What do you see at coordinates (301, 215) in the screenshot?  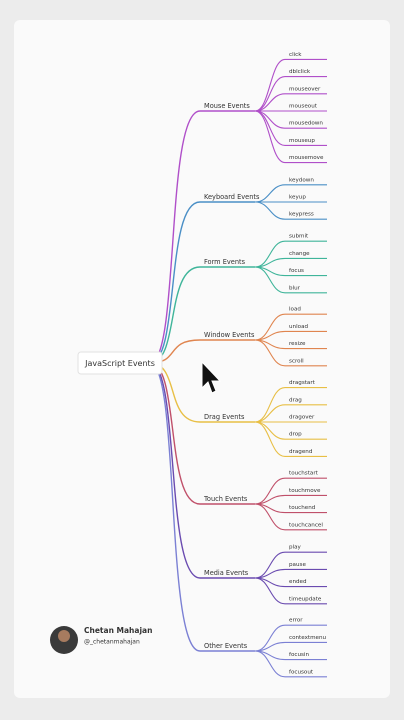 I see `child-label: keypress` at bounding box center [301, 215].